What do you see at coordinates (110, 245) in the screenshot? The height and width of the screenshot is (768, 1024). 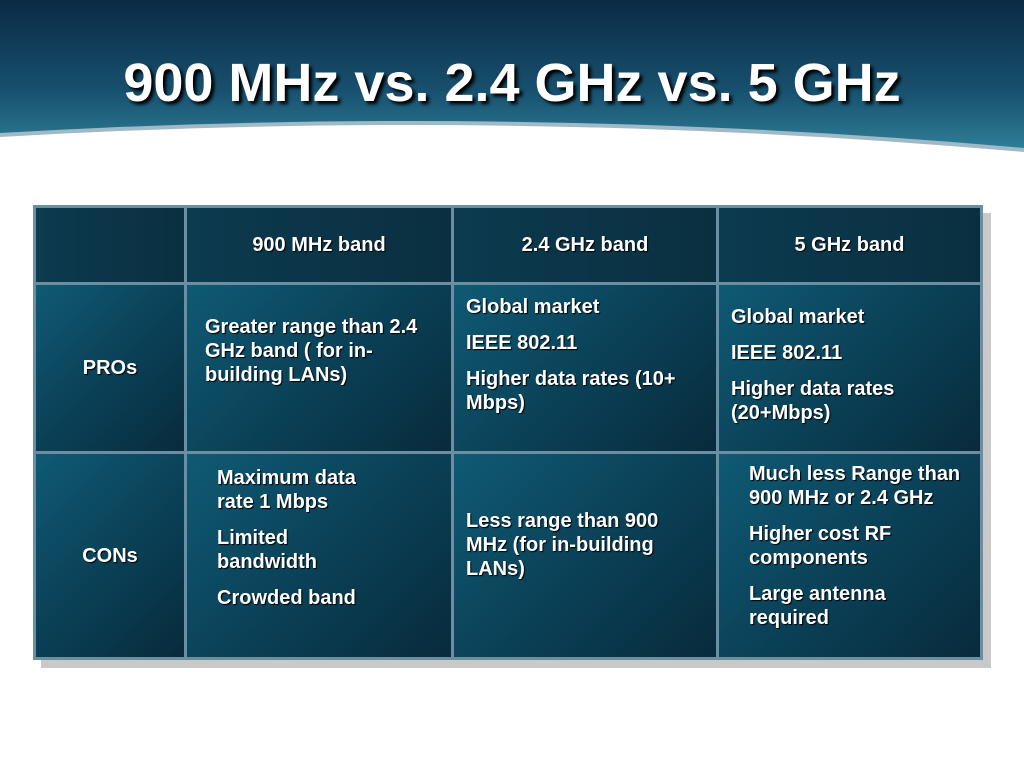 I see `header-cell` at bounding box center [110, 245].